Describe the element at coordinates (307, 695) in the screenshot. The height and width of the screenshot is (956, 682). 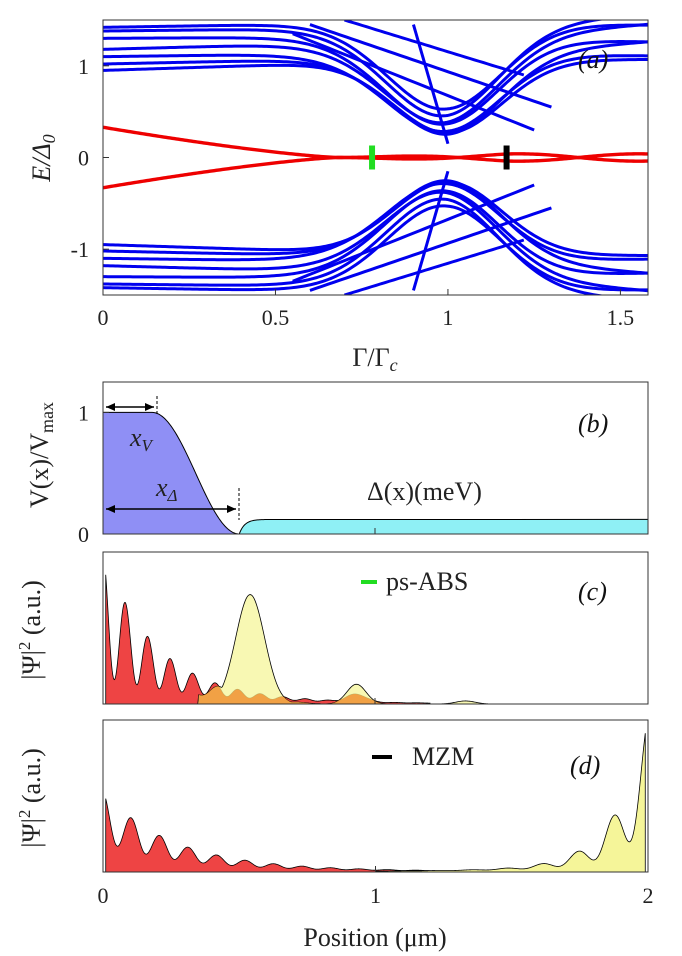
I see `ps-abs-wave-overlap` at that location.